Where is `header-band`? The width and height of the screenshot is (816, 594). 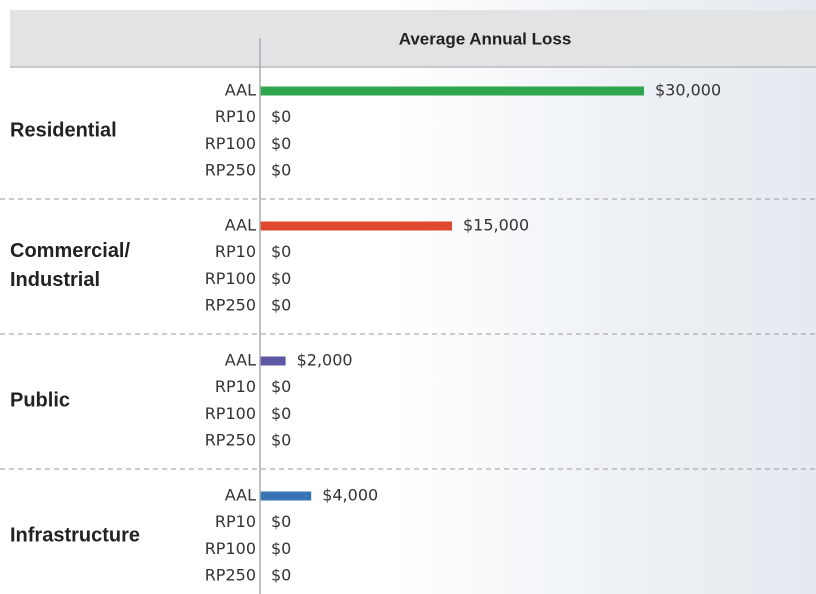 header-band is located at coordinates (413, 38).